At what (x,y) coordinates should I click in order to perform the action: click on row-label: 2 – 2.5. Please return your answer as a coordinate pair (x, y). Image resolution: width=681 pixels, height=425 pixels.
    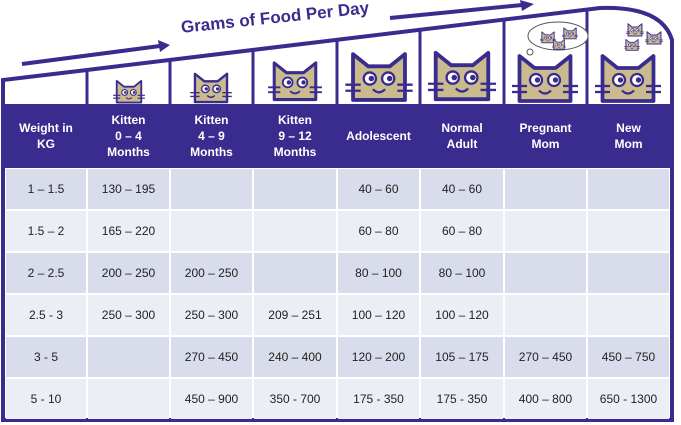
    Looking at the image, I should click on (46, 273).